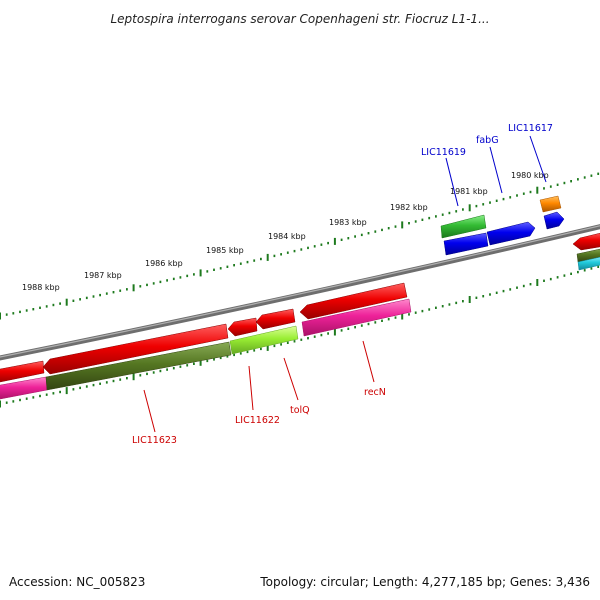  I want to click on scale-label: 1984 kbp, so click(287, 236).